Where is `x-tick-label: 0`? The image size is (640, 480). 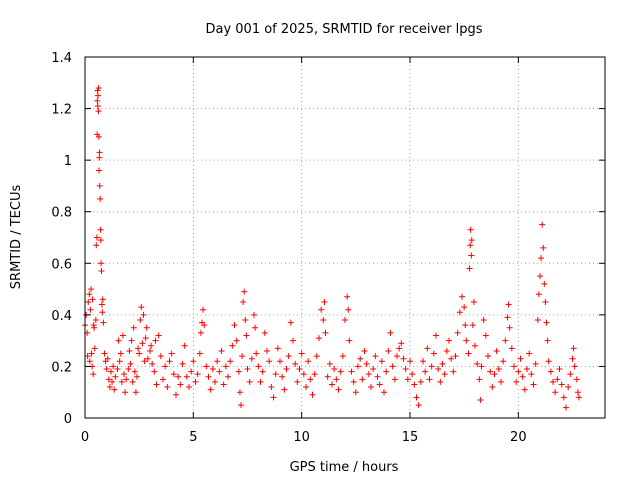
x-tick-label: 0 is located at coordinates (85, 437).